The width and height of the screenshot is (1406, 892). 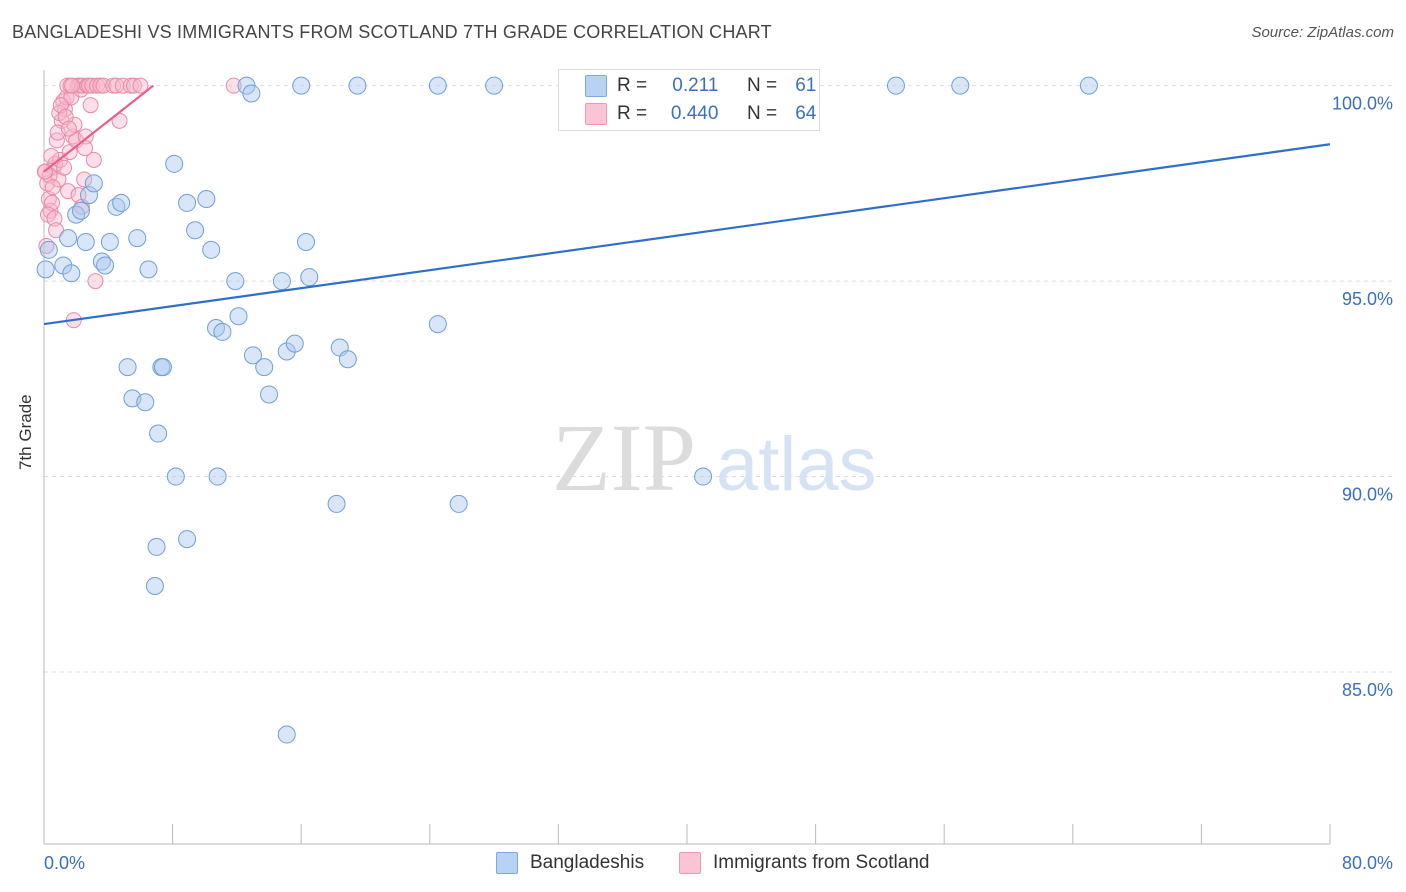 I want to click on y-tick-label: 95.0%, so click(x=1367, y=299).